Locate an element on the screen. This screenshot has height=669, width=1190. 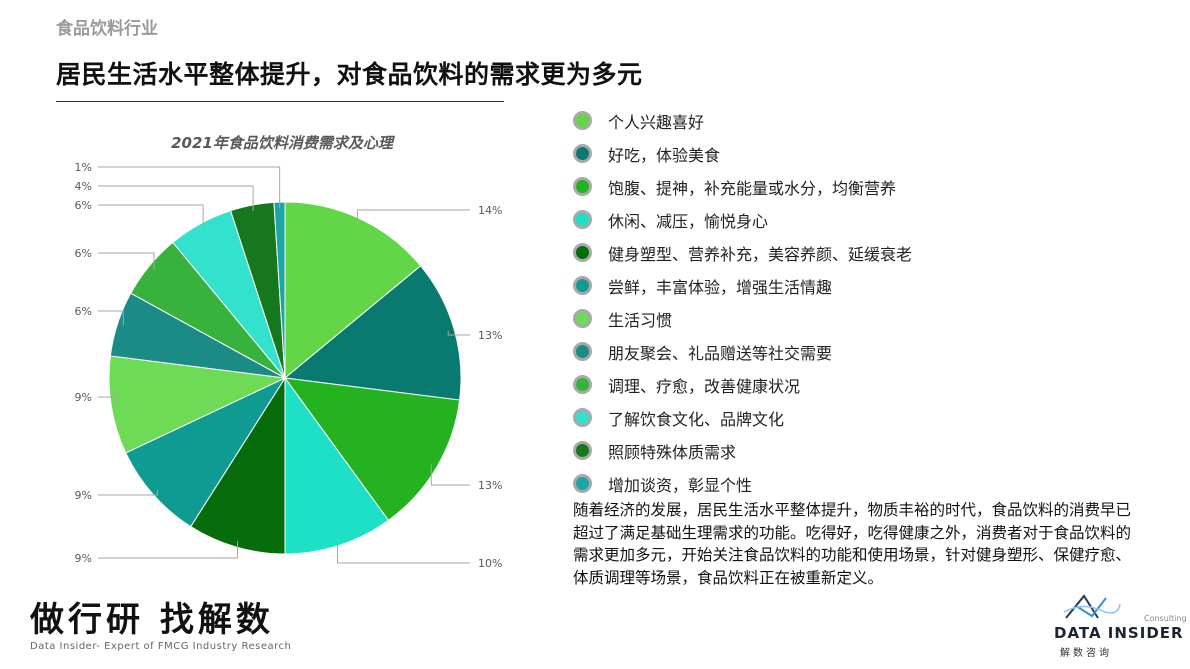
legend-label: 照顾特殊体质需求 is located at coordinates (672, 452).